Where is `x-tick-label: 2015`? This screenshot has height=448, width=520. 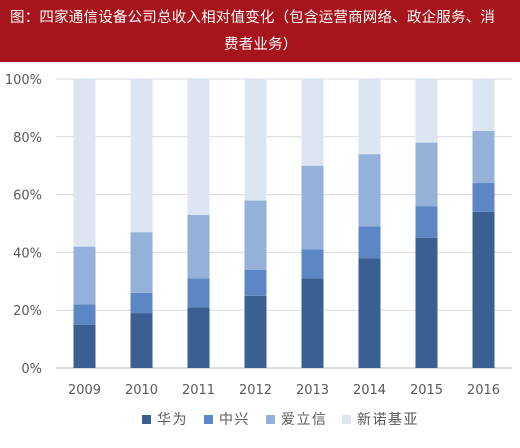
x-tick-label: 2015 is located at coordinates (426, 390).